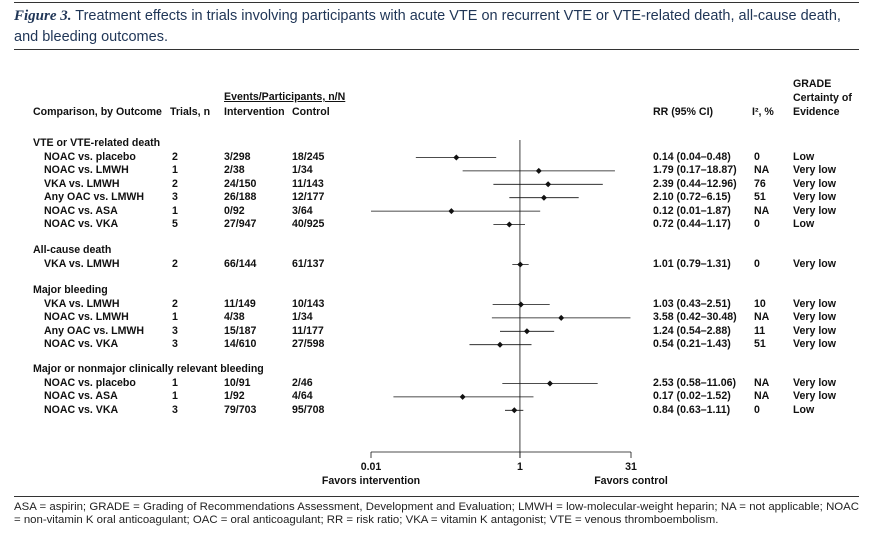  I want to click on row-intervention: 10/91, so click(237, 383).